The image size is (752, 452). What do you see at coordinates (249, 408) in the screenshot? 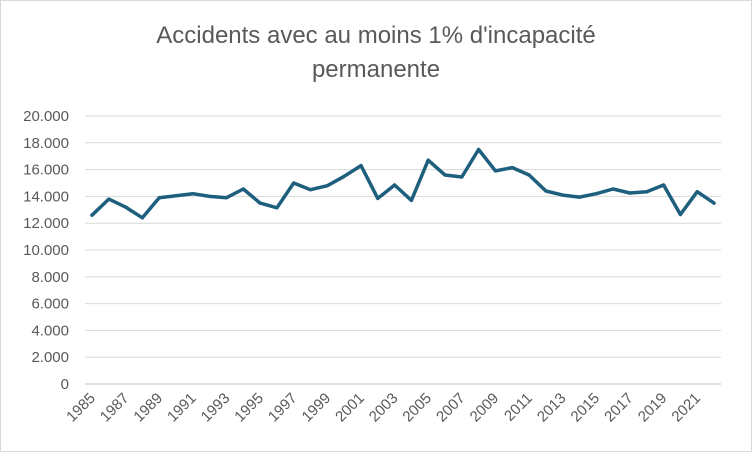
I see `x-tick-label: 1995` at bounding box center [249, 408].